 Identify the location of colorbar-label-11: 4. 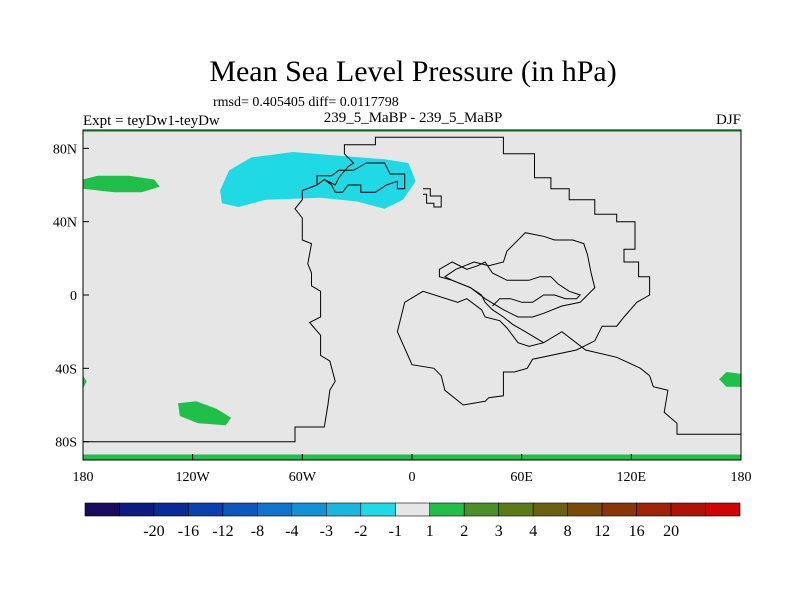
(533, 531).